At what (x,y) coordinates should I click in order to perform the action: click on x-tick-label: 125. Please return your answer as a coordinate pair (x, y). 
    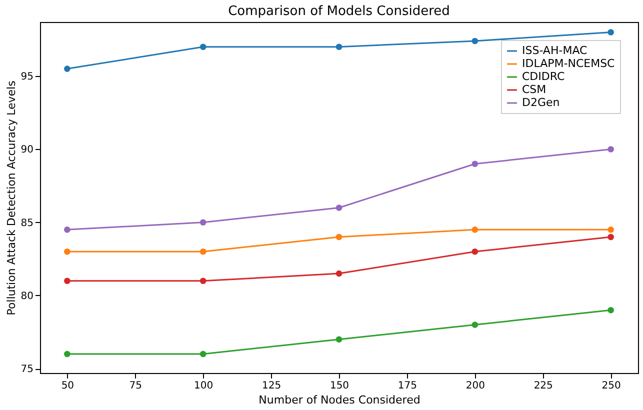
    Looking at the image, I should click on (272, 386).